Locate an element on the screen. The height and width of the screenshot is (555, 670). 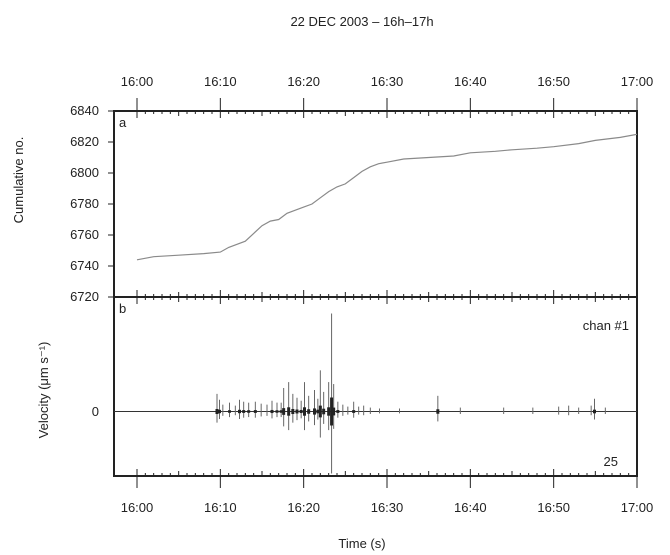
panel-a-y-axis-label: Cumulative no. is located at coordinates (18, 180).